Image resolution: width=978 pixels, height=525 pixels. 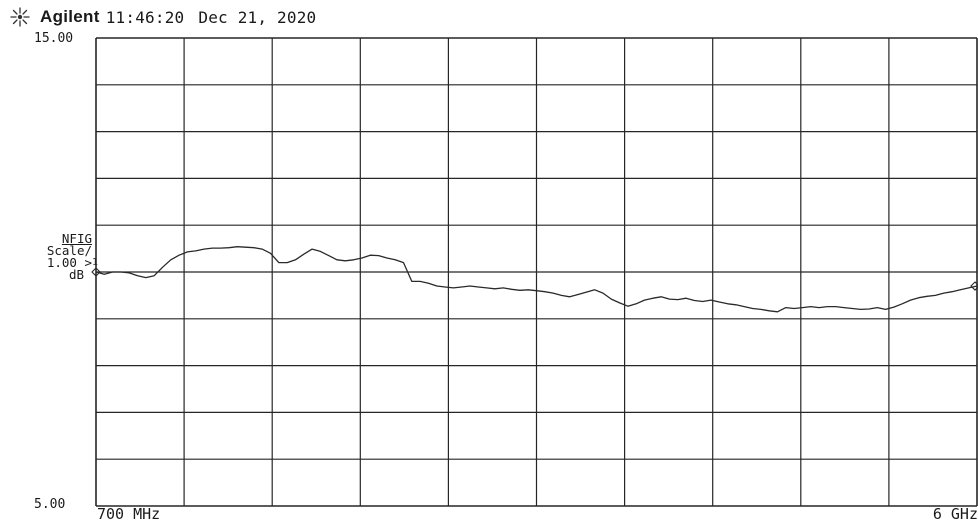 What do you see at coordinates (76, 274) in the screenshot?
I see `scale-unit: dB` at bounding box center [76, 274].